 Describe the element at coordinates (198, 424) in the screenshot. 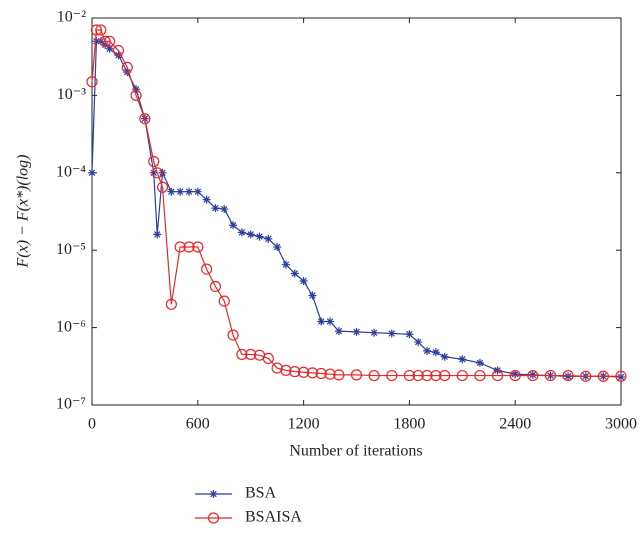

I see `x-tick-label: 600` at that location.